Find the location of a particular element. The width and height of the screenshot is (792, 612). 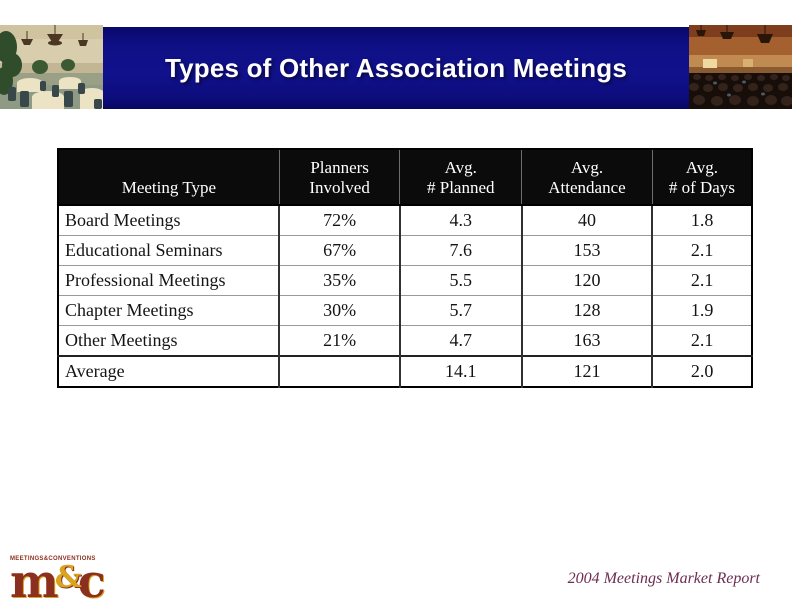

cell-avg-attendance: 120 is located at coordinates (586, 280).